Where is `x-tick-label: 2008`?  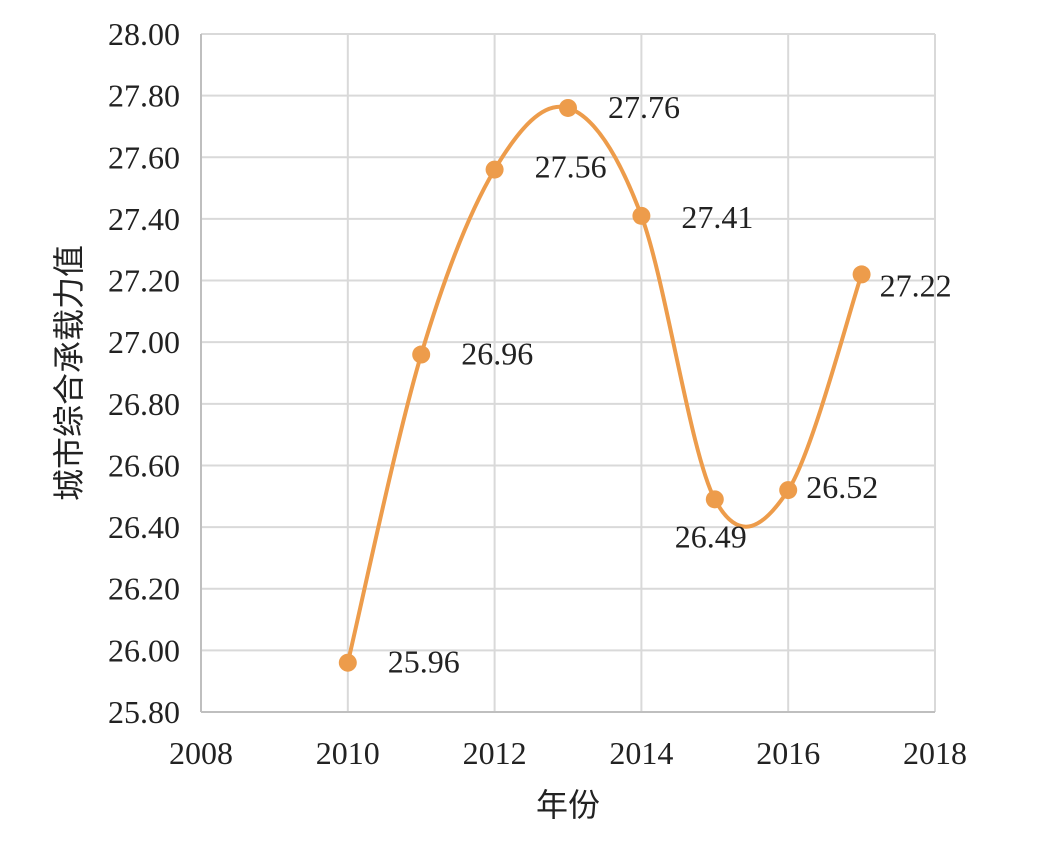 x-tick-label: 2008 is located at coordinates (201, 753).